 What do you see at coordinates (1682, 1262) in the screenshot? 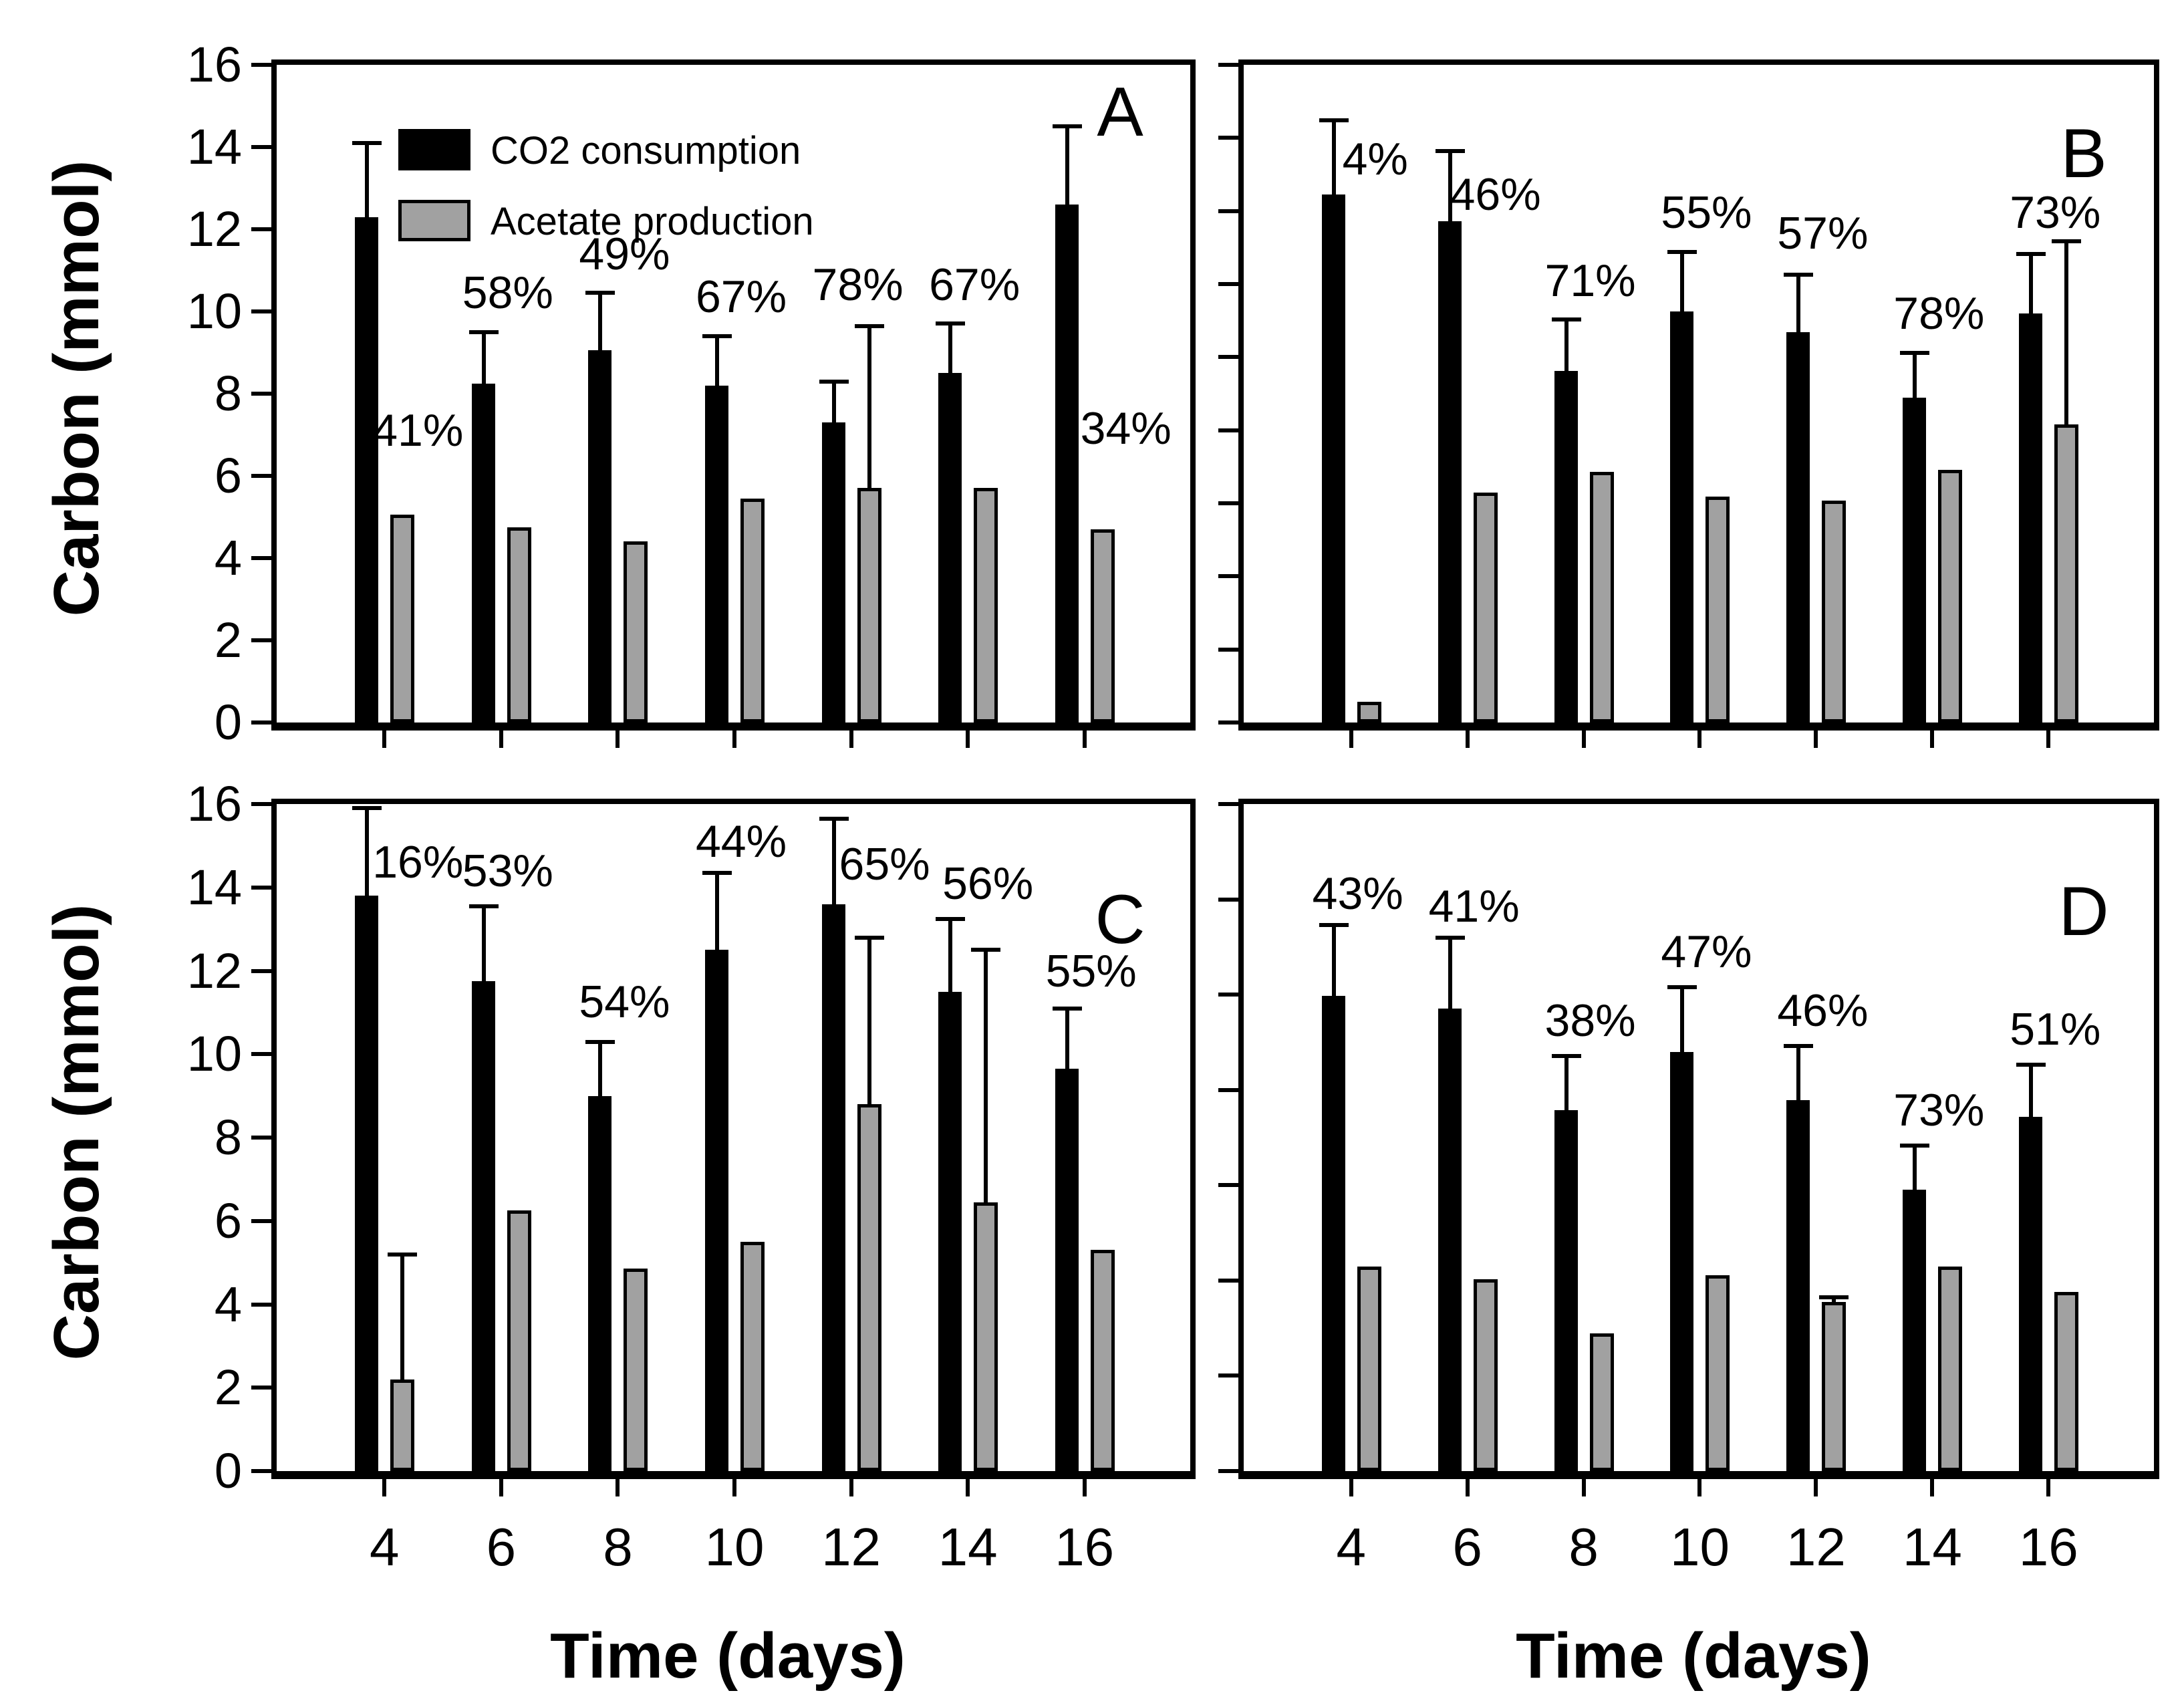
I see `bar-co2-day10` at bounding box center [1682, 1262].